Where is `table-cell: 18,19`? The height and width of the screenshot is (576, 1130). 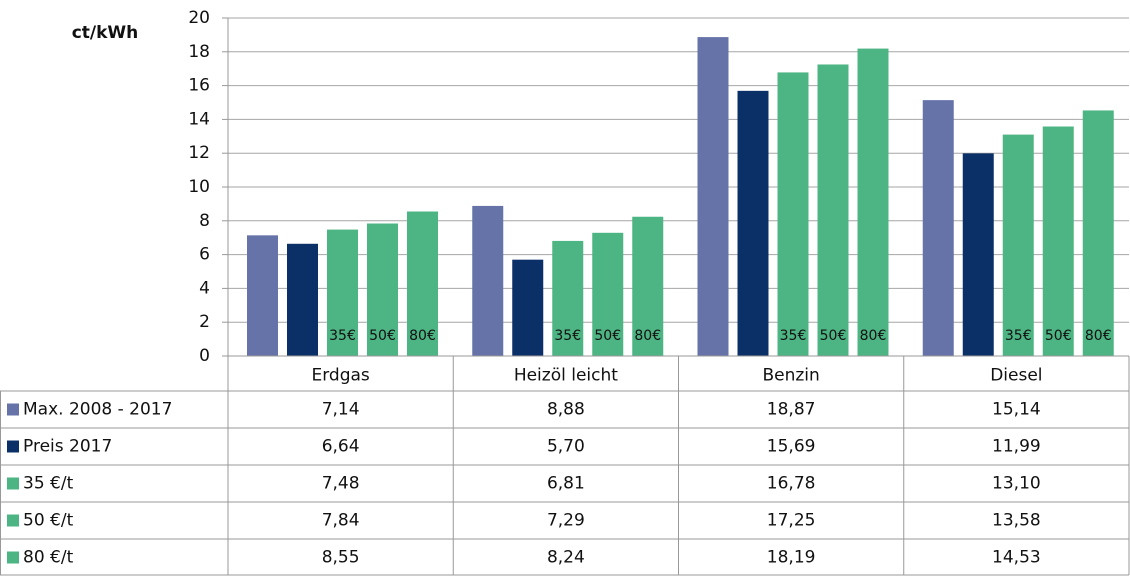
table-cell: 18,19 is located at coordinates (791, 558).